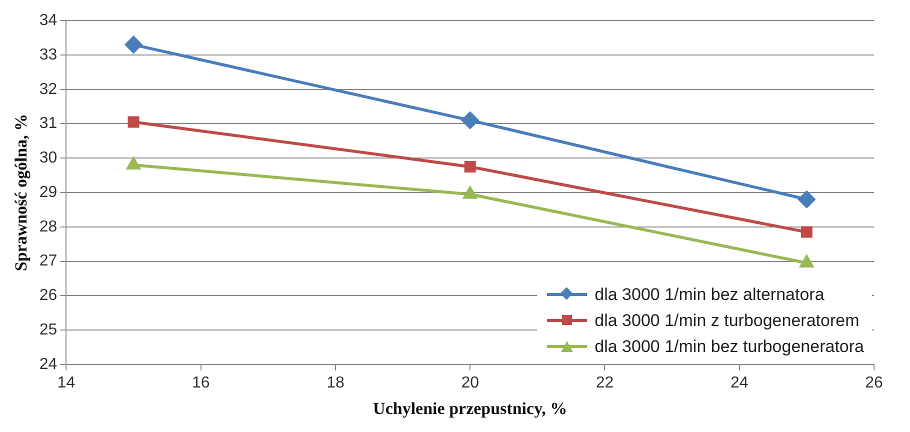 The image size is (910, 432). Describe the element at coordinates (48, 261) in the screenshot. I see `y-tick-label: 27` at that location.